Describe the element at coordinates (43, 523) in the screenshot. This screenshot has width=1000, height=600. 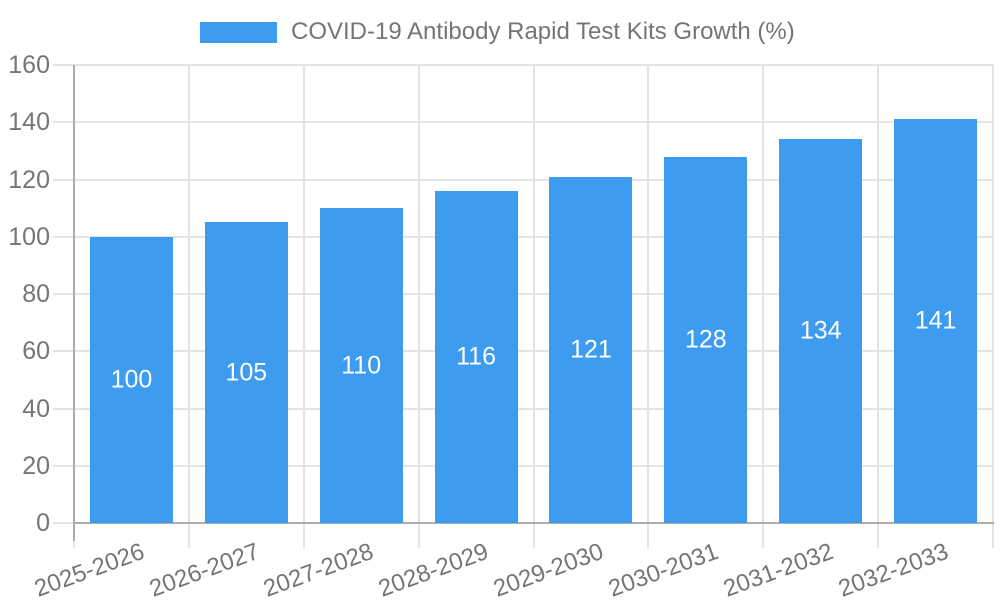
I see `y-axis-label: 0` at that location.